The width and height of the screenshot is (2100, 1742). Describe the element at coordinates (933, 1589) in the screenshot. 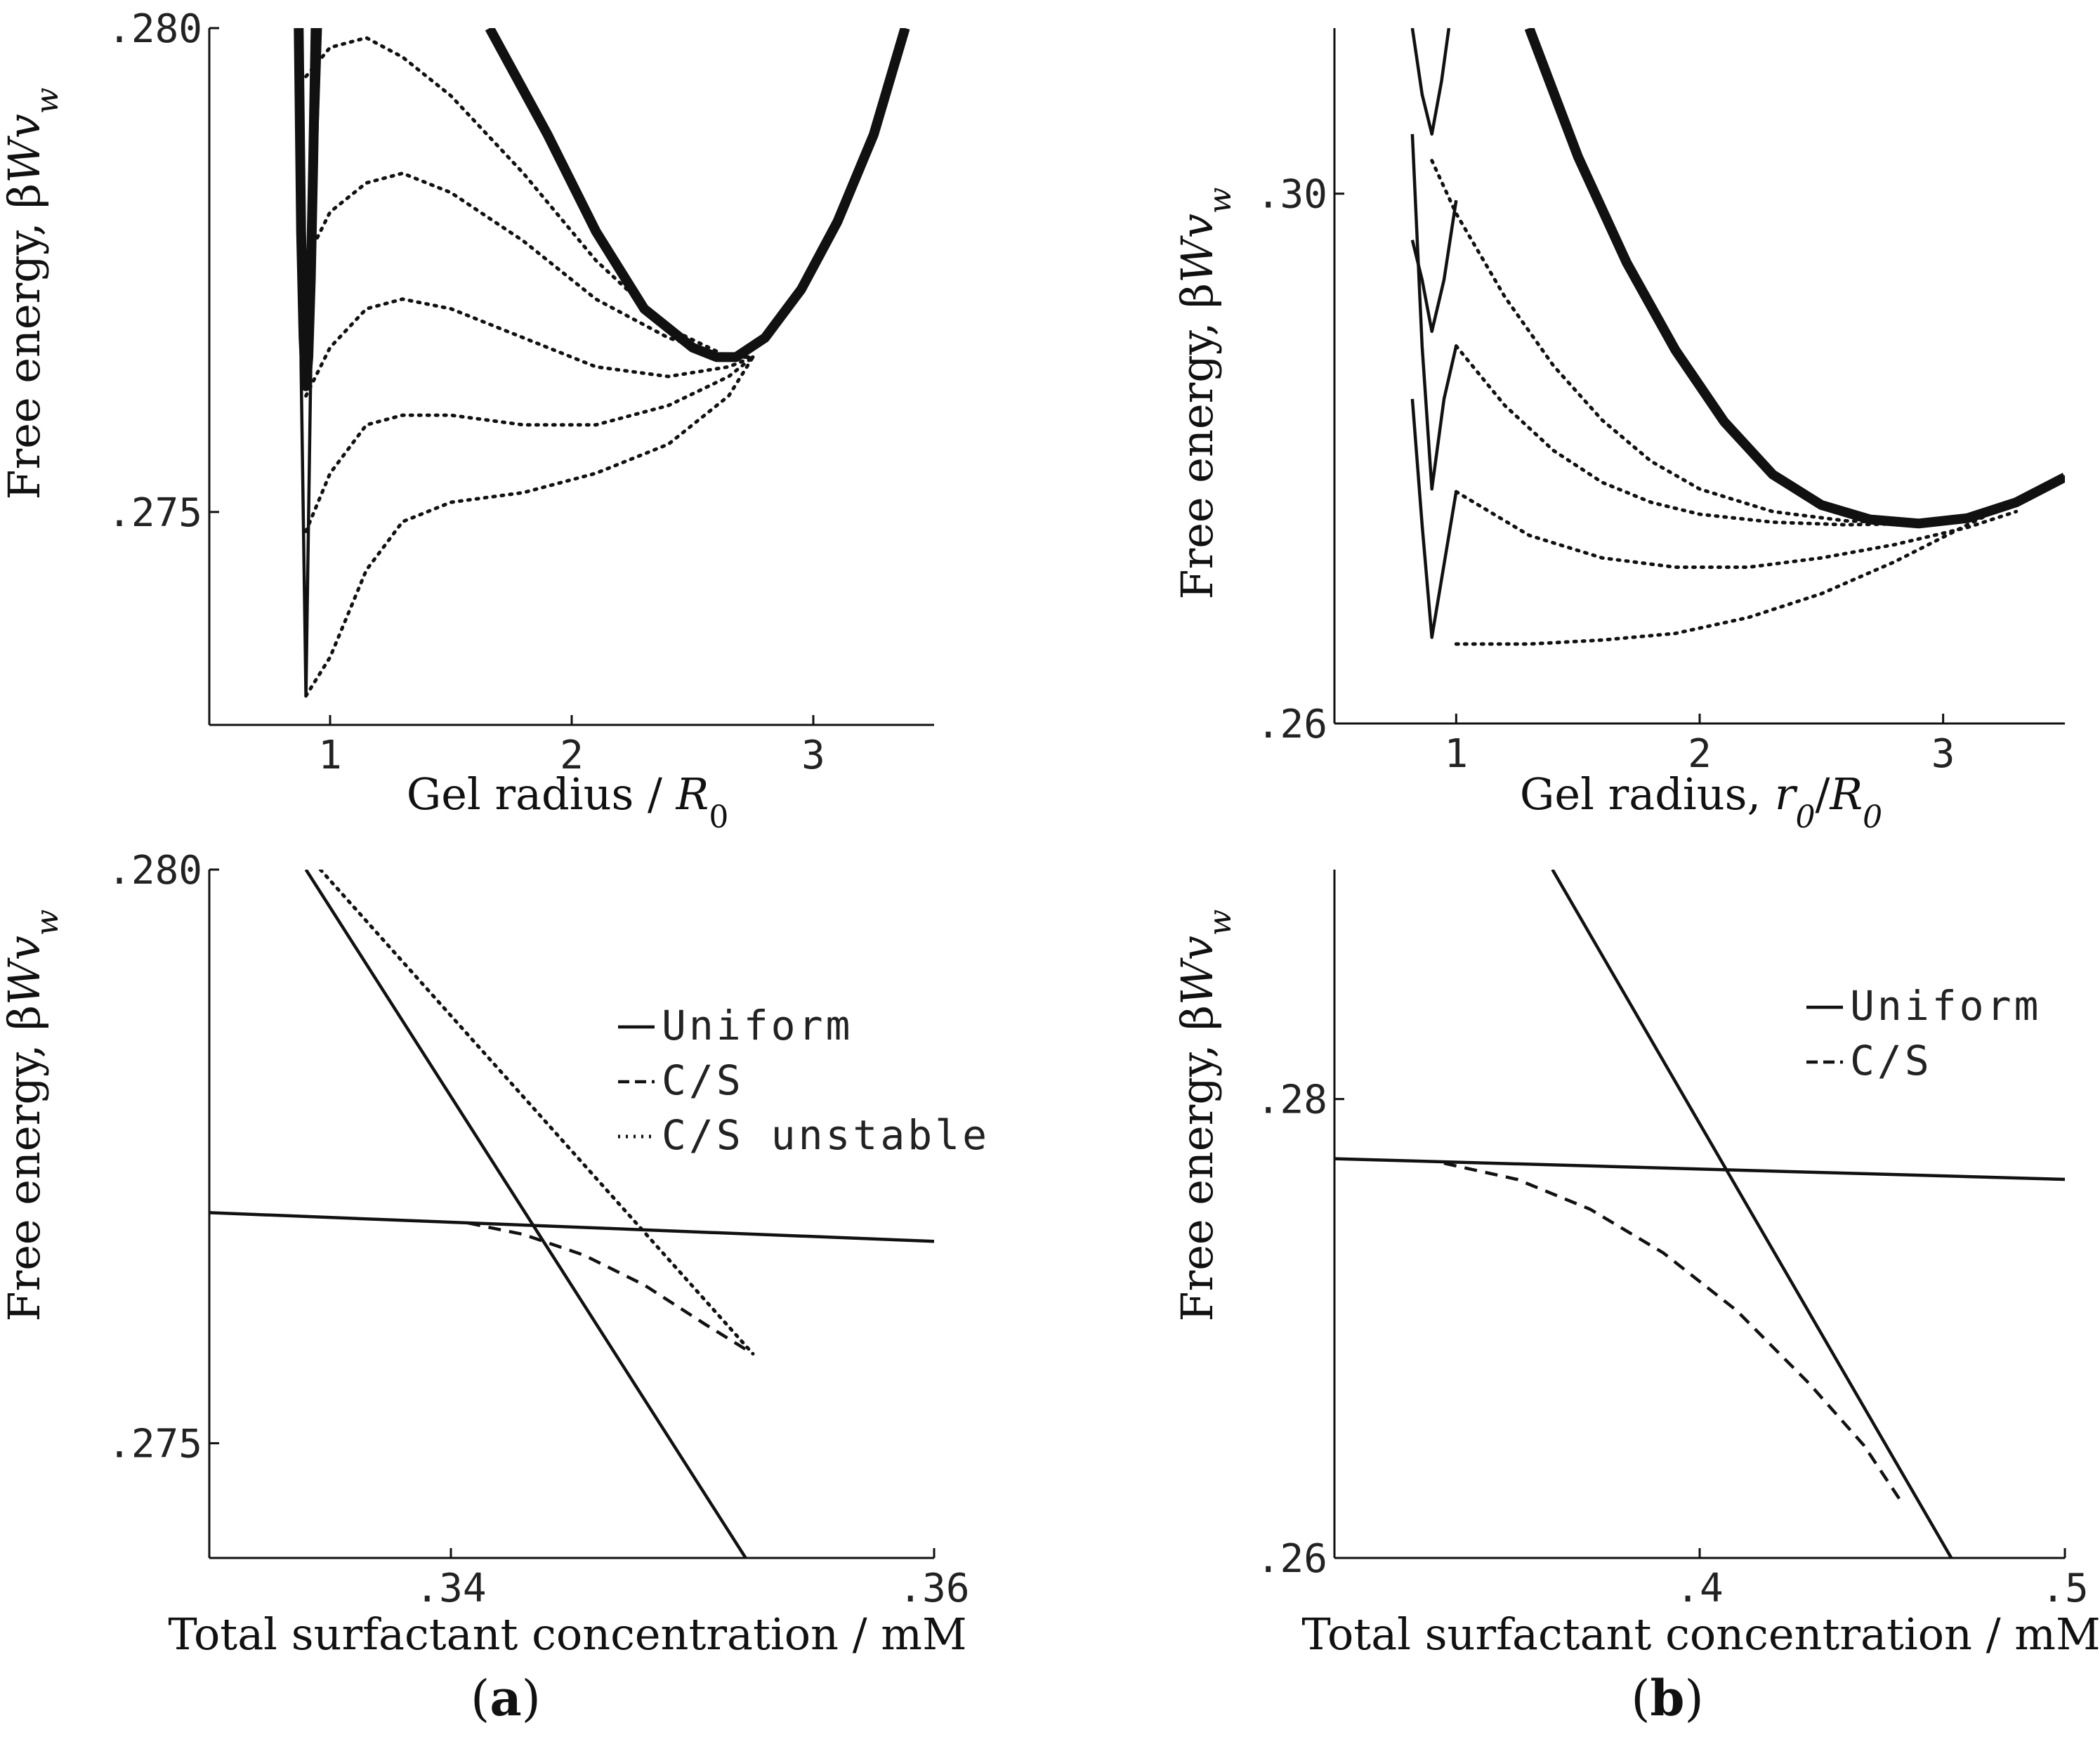

I see `x-tick-label: .36` at that location.